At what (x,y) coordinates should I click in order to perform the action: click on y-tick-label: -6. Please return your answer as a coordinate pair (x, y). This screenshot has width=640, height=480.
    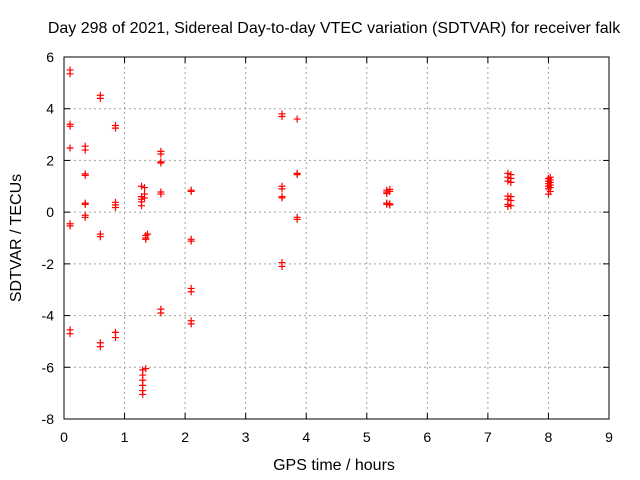
    Looking at the image, I should click on (48, 367).